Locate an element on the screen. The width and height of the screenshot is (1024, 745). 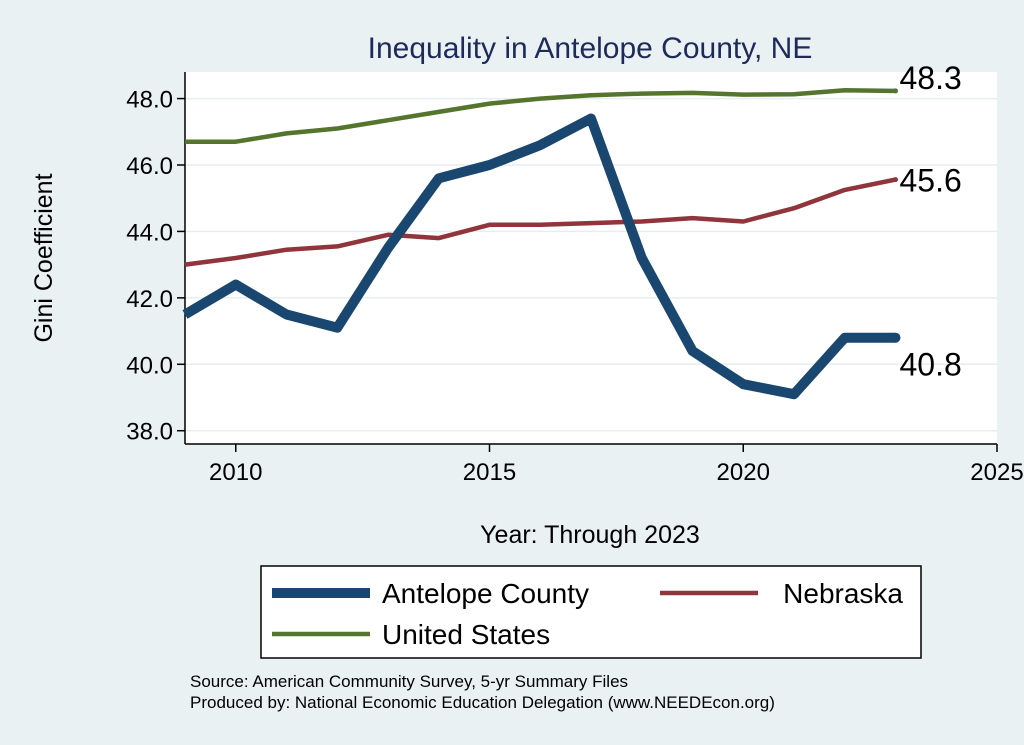
end-marker-united-states is located at coordinates (895, 91).